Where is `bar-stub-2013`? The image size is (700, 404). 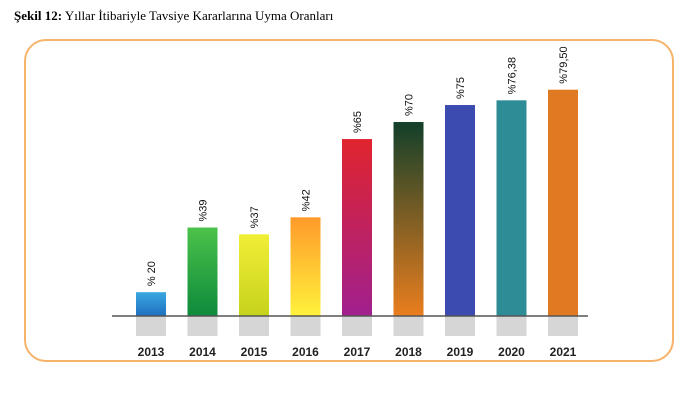
bar-stub-2013 is located at coordinates (151, 326).